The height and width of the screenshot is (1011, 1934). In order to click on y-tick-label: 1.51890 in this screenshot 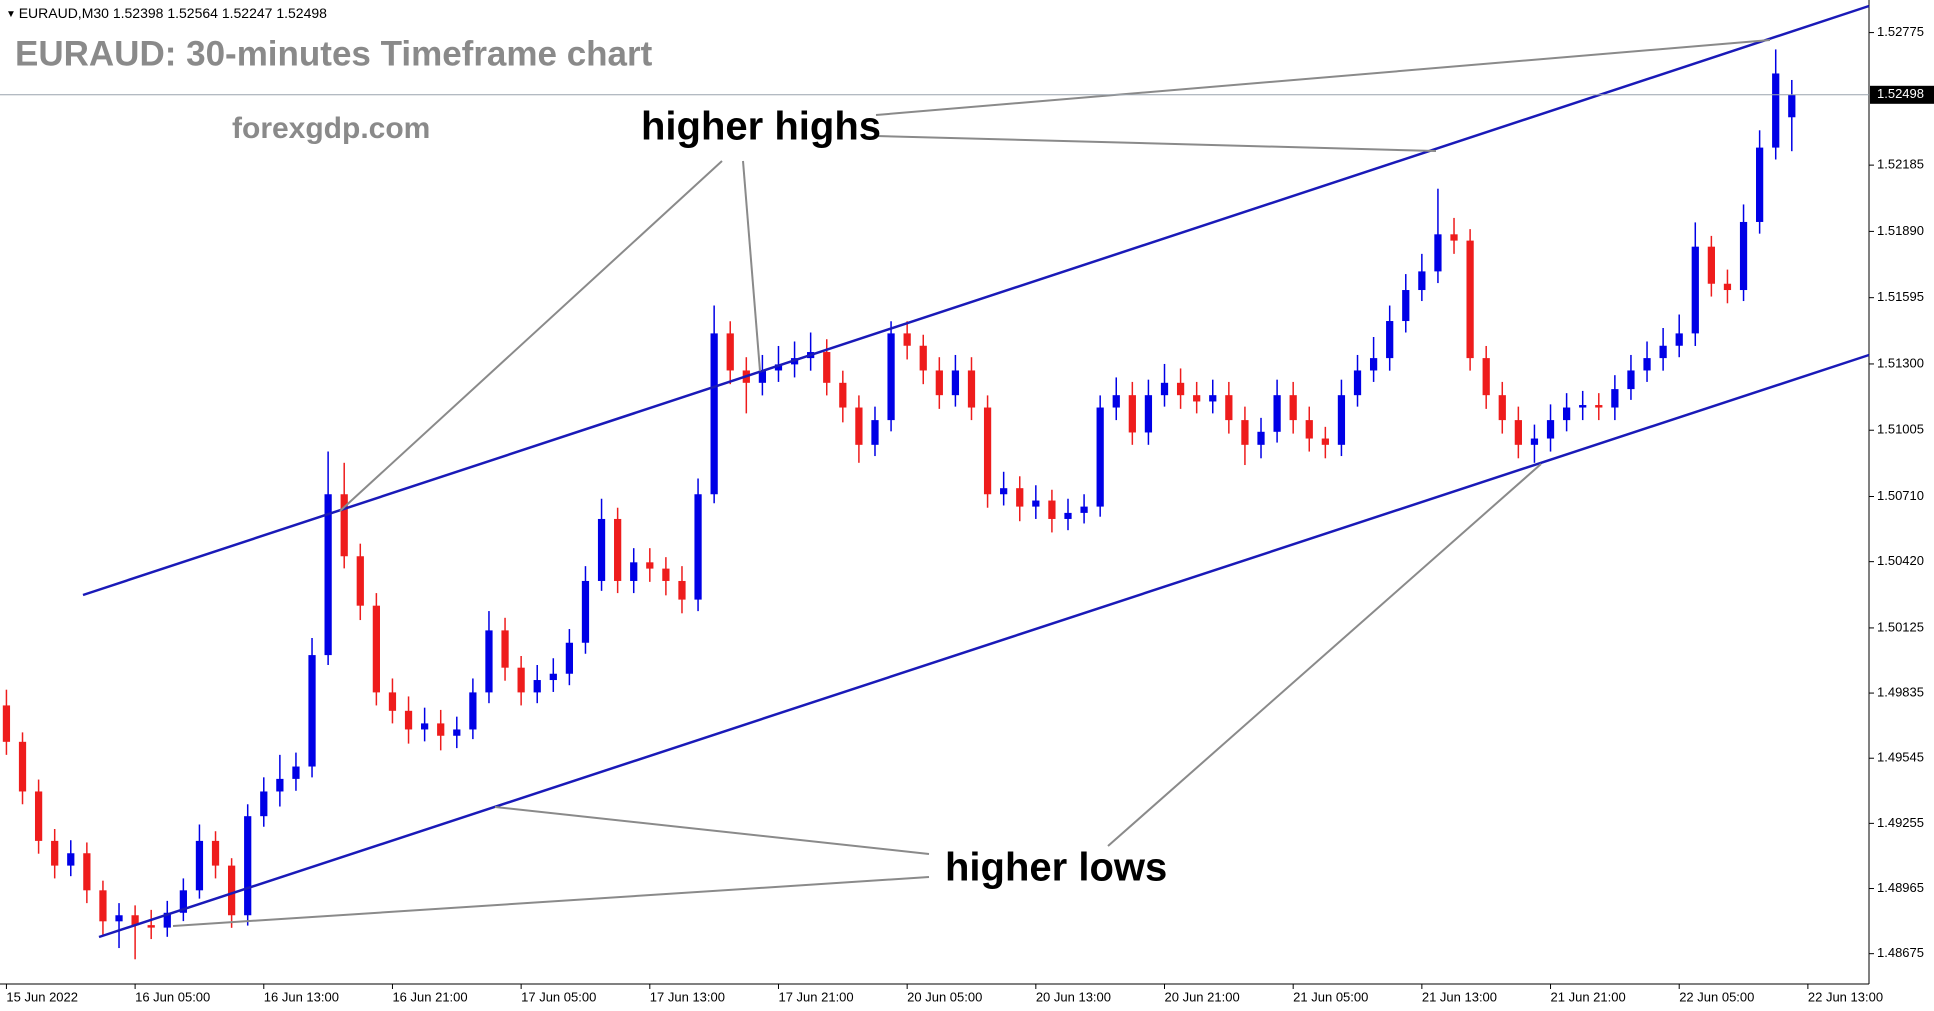, I will do `click(1900, 230)`.